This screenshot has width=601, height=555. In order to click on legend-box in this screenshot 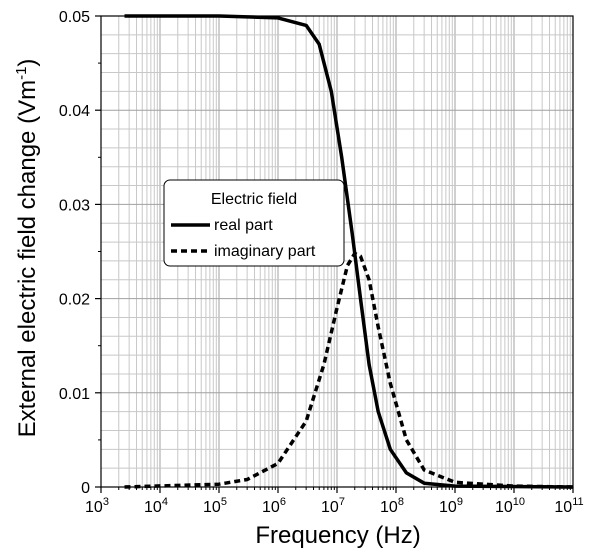, I will do `click(254, 223)`.